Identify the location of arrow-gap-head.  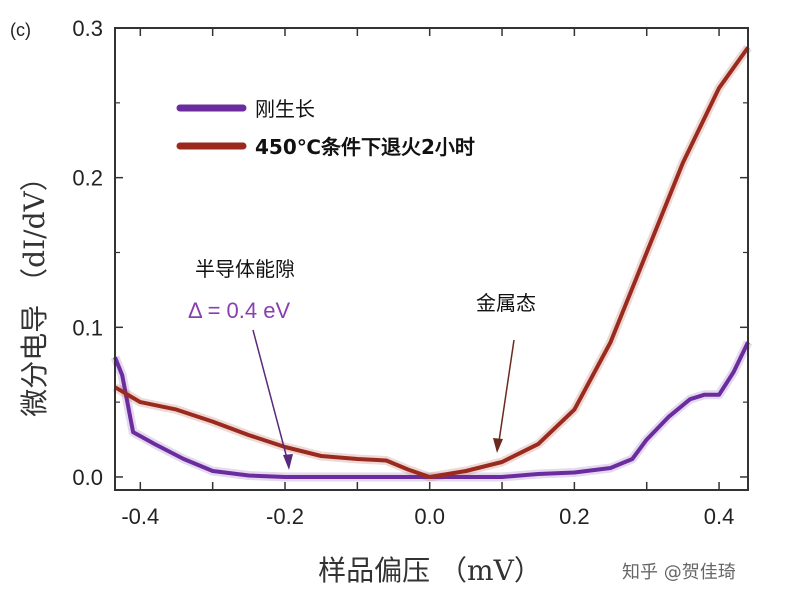
(288, 462).